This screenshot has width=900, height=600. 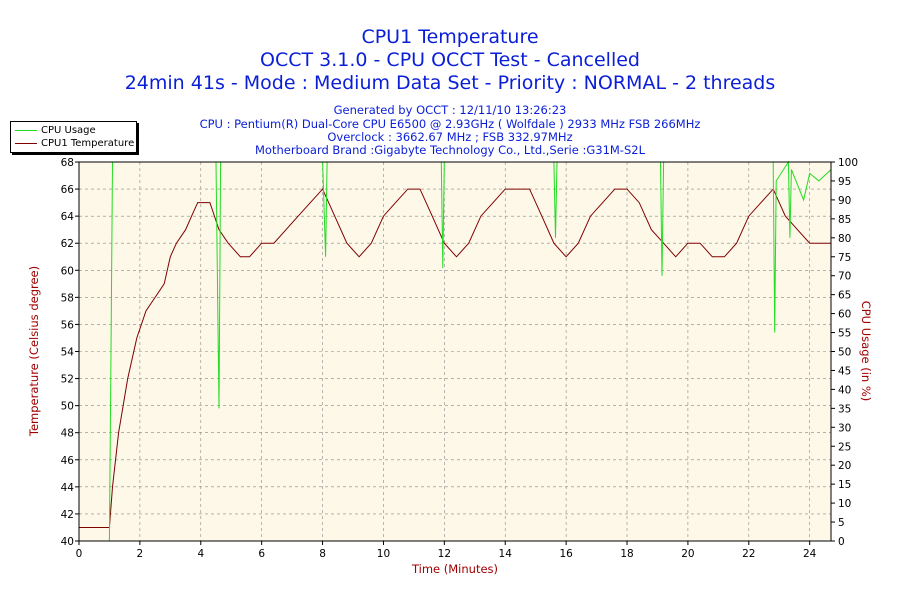 What do you see at coordinates (450, 60) in the screenshot?
I see `chart-subtitle-test: OCCT 3.1.0 - CPU OCCT Test - Cancelled` at bounding box center [450, 60].